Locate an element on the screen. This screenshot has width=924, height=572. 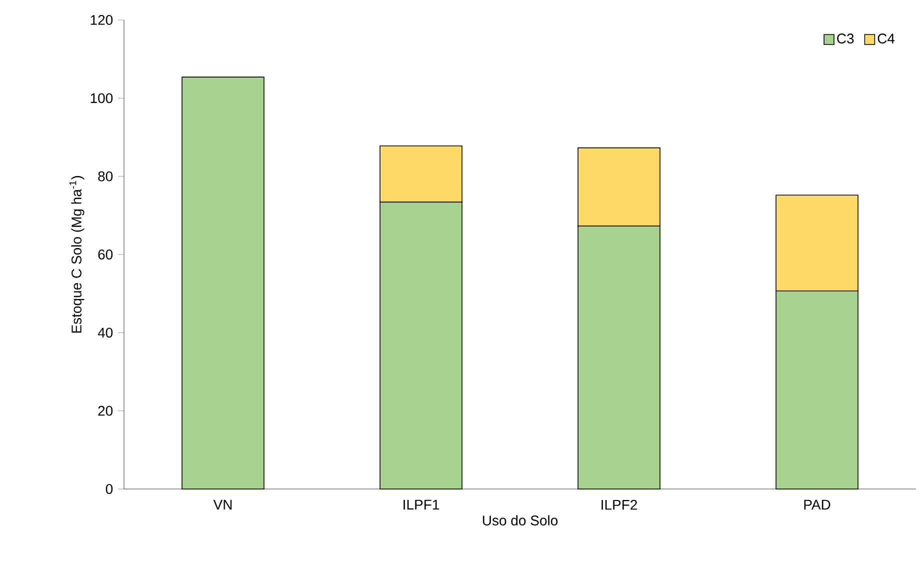
x-tick-label: ILPF2 is located at coordinates (619, 505).